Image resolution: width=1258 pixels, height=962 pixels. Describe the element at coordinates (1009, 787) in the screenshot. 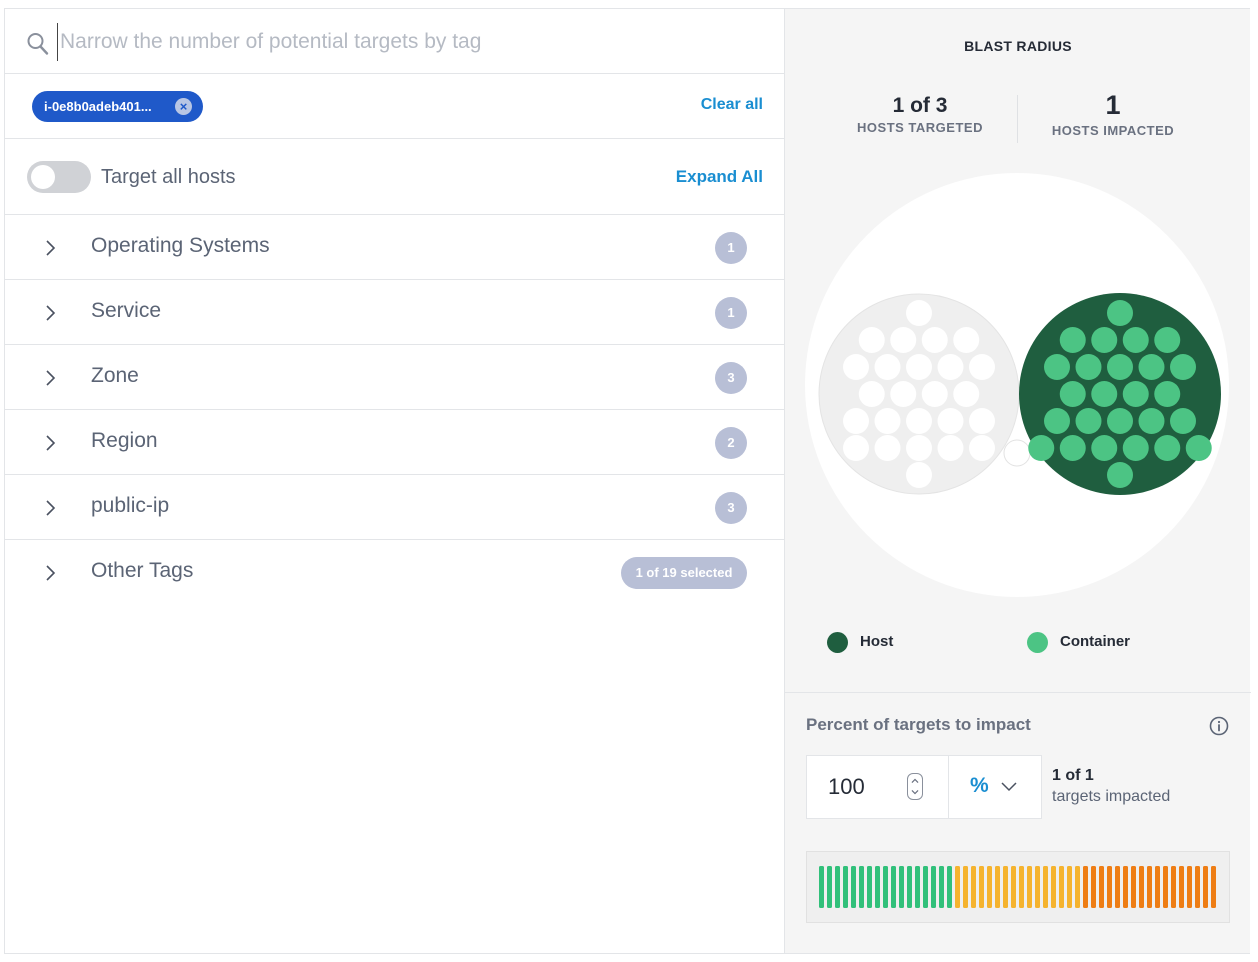

I see `chevron-down-icon` at that location.